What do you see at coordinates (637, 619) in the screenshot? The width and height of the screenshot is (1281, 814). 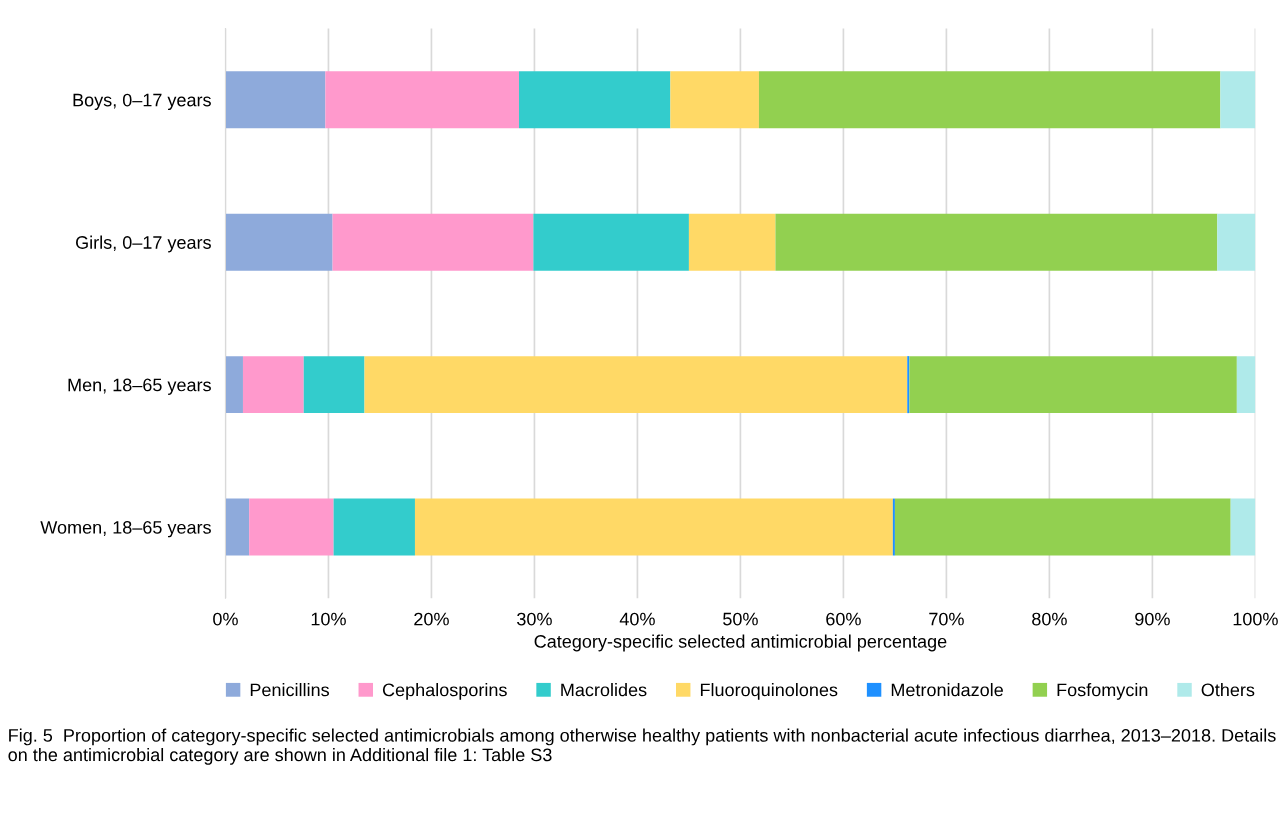 I see `x-tick-label: 40%` at bounding box center [637, 619].